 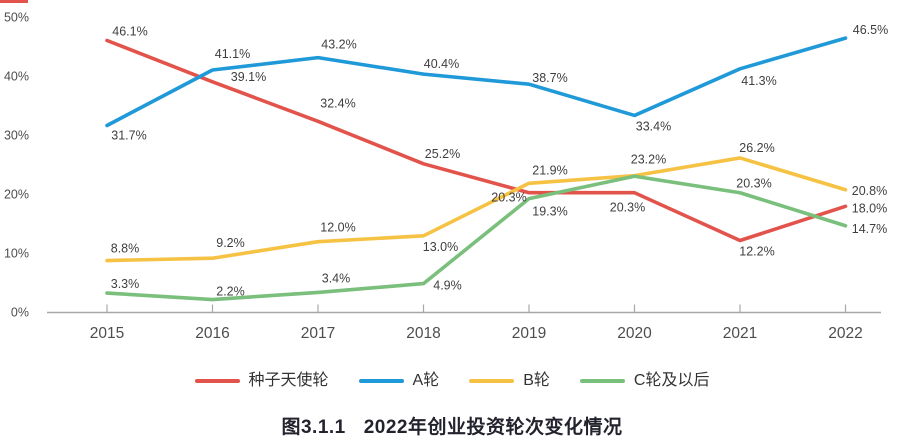 What do you see at coordinates (232, 54) in the screenshot?
I see `data-label-a-round-2016: 41.1%` at bounding box center [232, 54].